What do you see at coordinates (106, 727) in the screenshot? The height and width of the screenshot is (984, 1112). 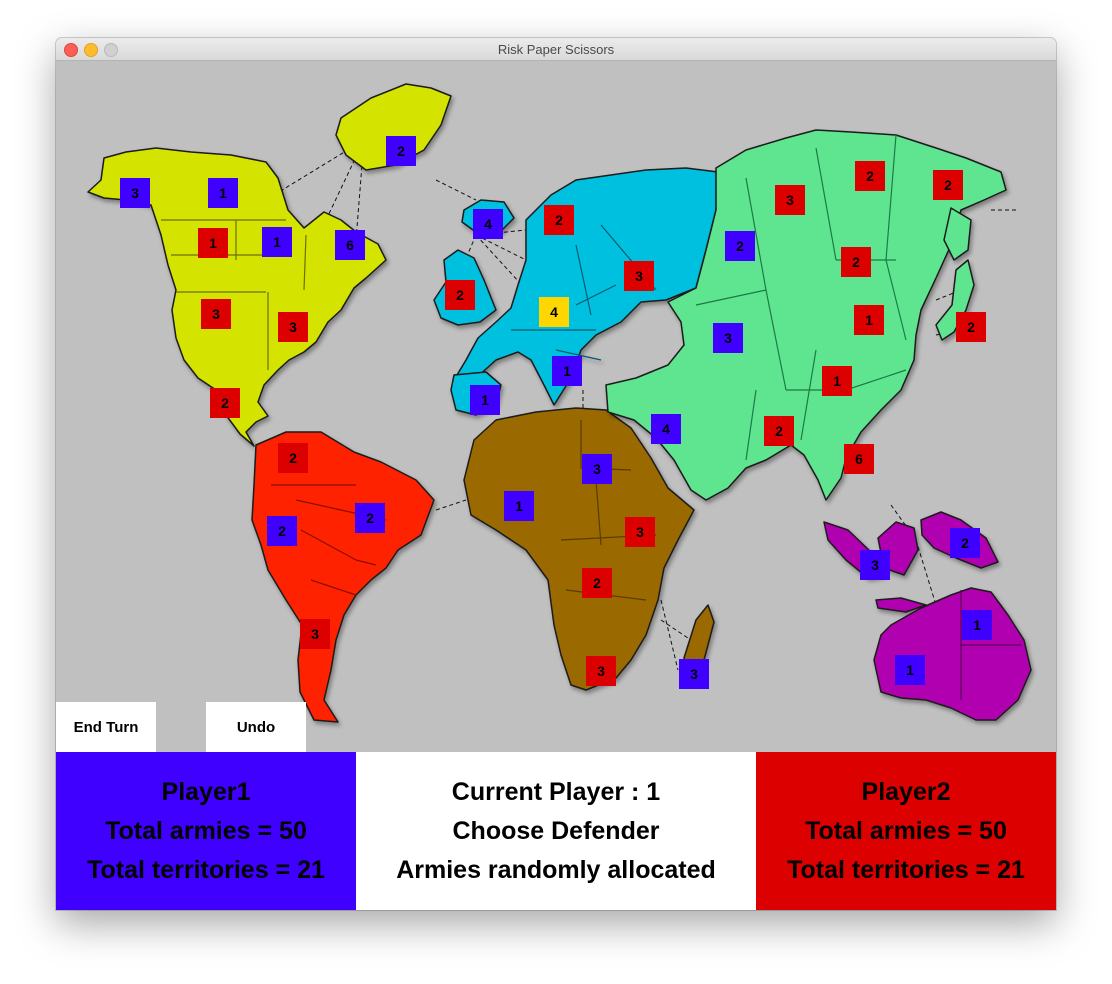 I see `end-turn-button: End Turn` at bounding box center [106, 727].